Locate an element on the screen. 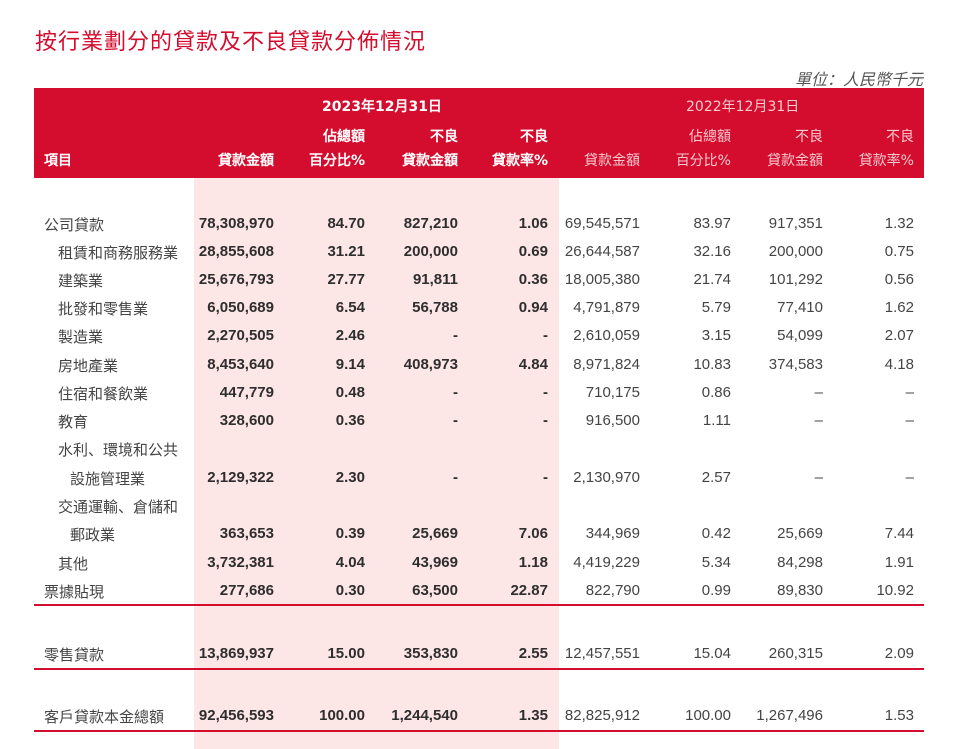 The height and width of the screenshot is (749, 960). cell: 10.92 is located at coordinates (895, 590).